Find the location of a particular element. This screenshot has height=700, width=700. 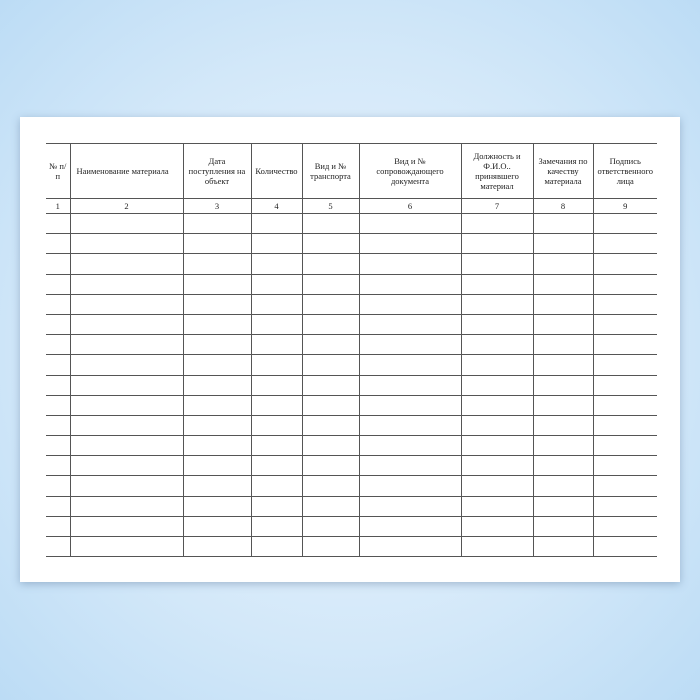

header-cell: Вид и № сопровождающего документа is located at coordinates (409, 171).